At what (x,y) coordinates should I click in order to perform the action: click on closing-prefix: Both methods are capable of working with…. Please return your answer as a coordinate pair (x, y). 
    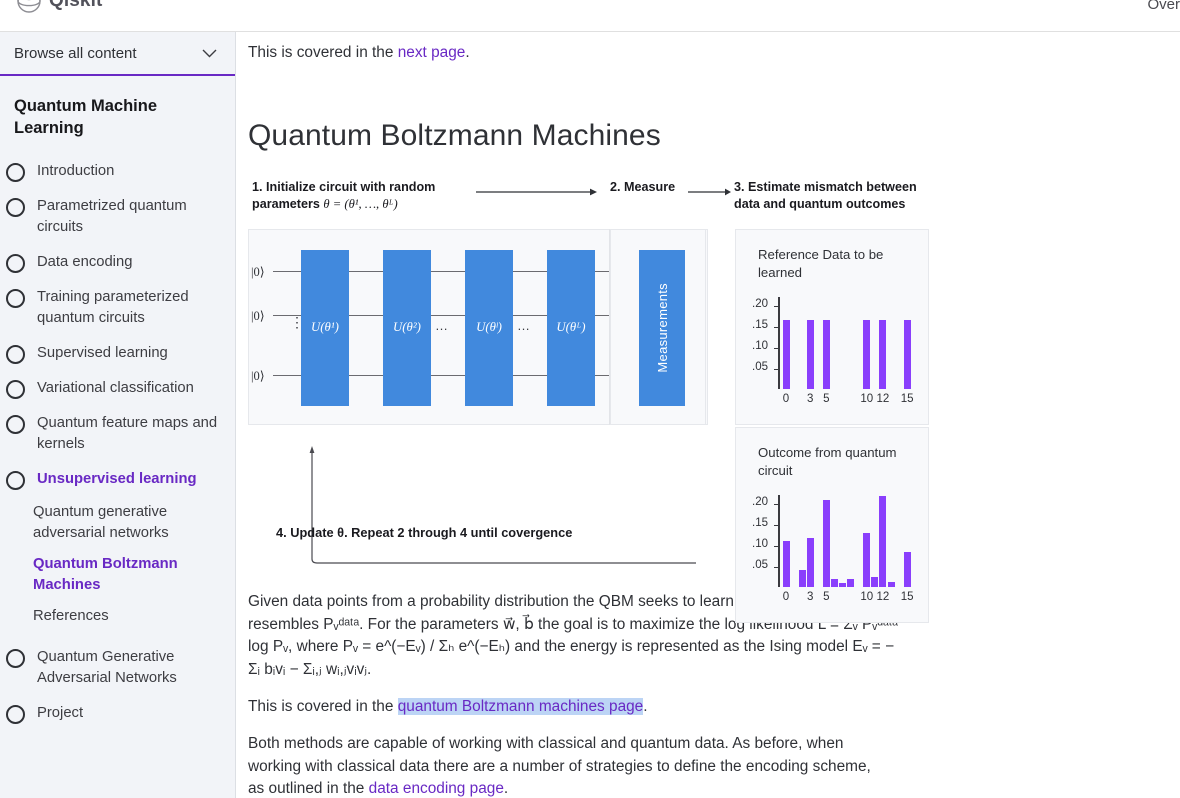
    Looking at the image, I should click on (559, 766).